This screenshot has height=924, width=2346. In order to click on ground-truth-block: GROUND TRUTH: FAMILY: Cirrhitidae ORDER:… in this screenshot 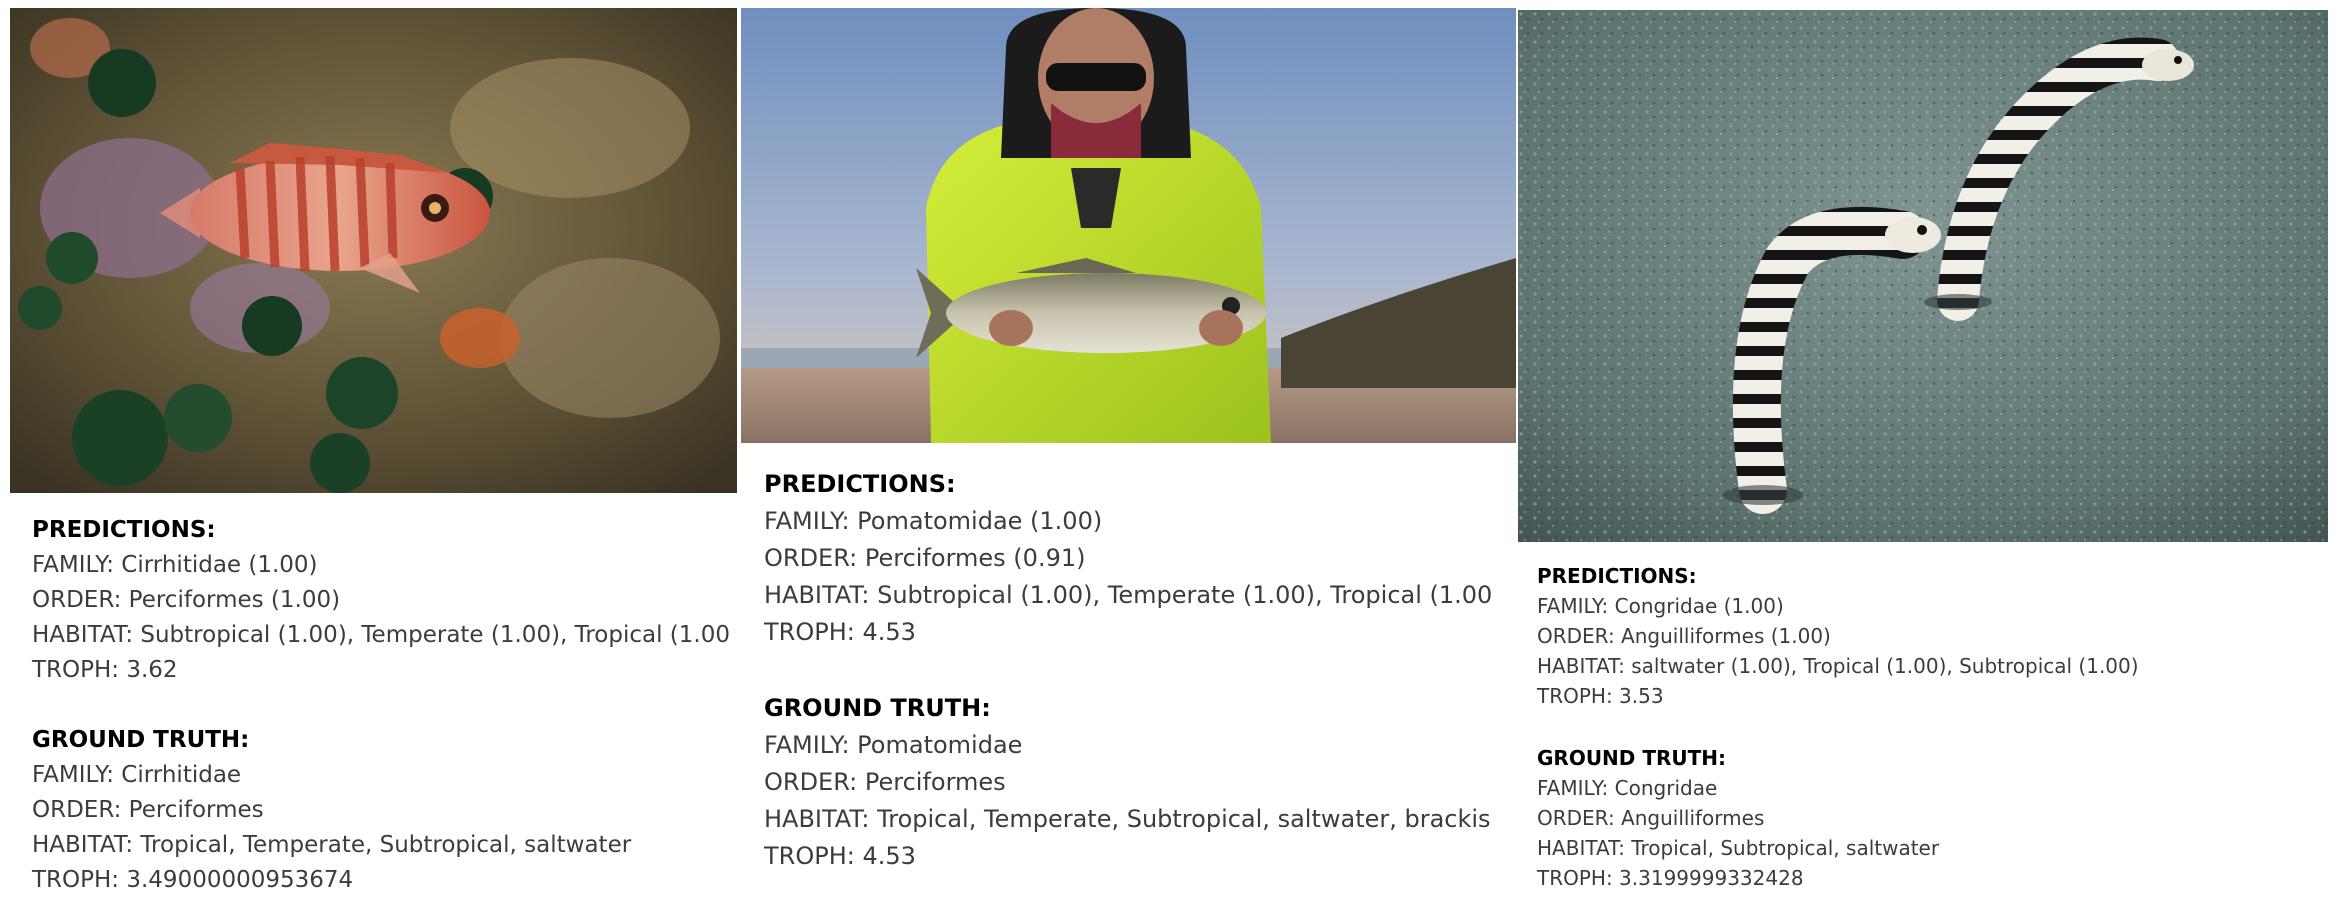, I will do `click(331, 810)`.